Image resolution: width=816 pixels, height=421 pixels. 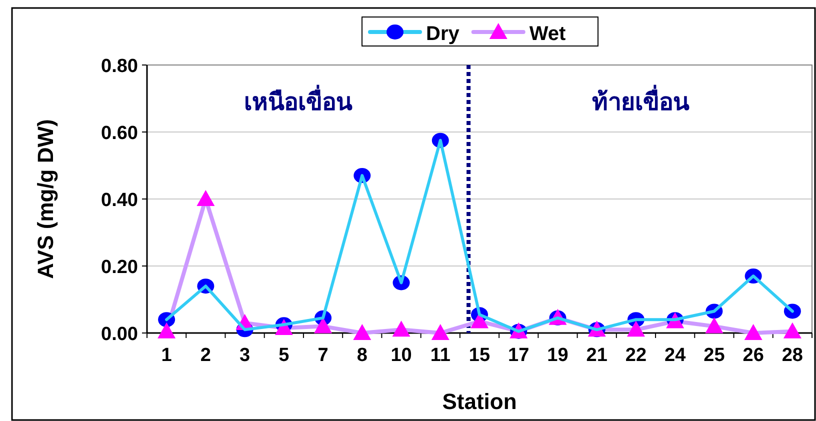 What do you see at coordinates (45, 199) in the screenshot?
I see `y-axis-title: AVS (mg/g DW)` at bounding box center [45, 199].